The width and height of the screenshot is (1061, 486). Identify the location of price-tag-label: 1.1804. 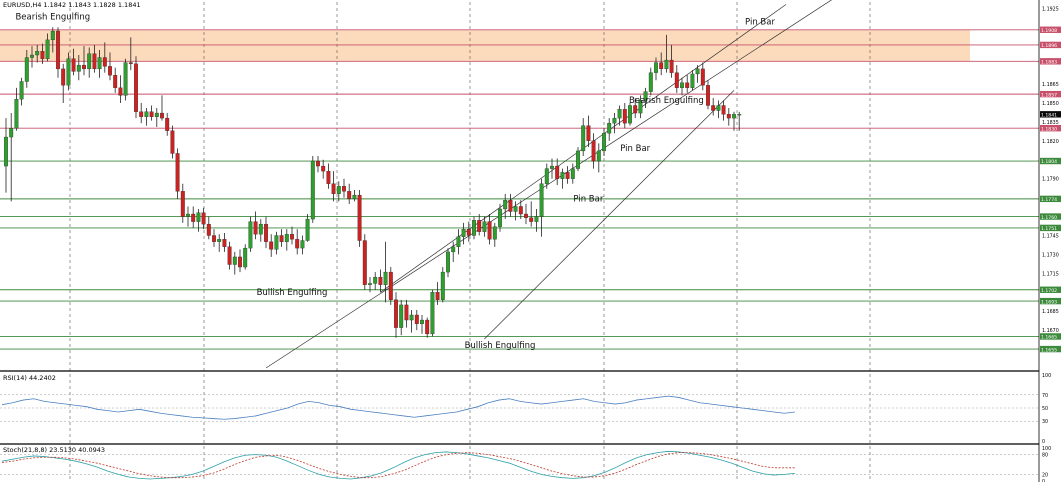
(1049, 162).